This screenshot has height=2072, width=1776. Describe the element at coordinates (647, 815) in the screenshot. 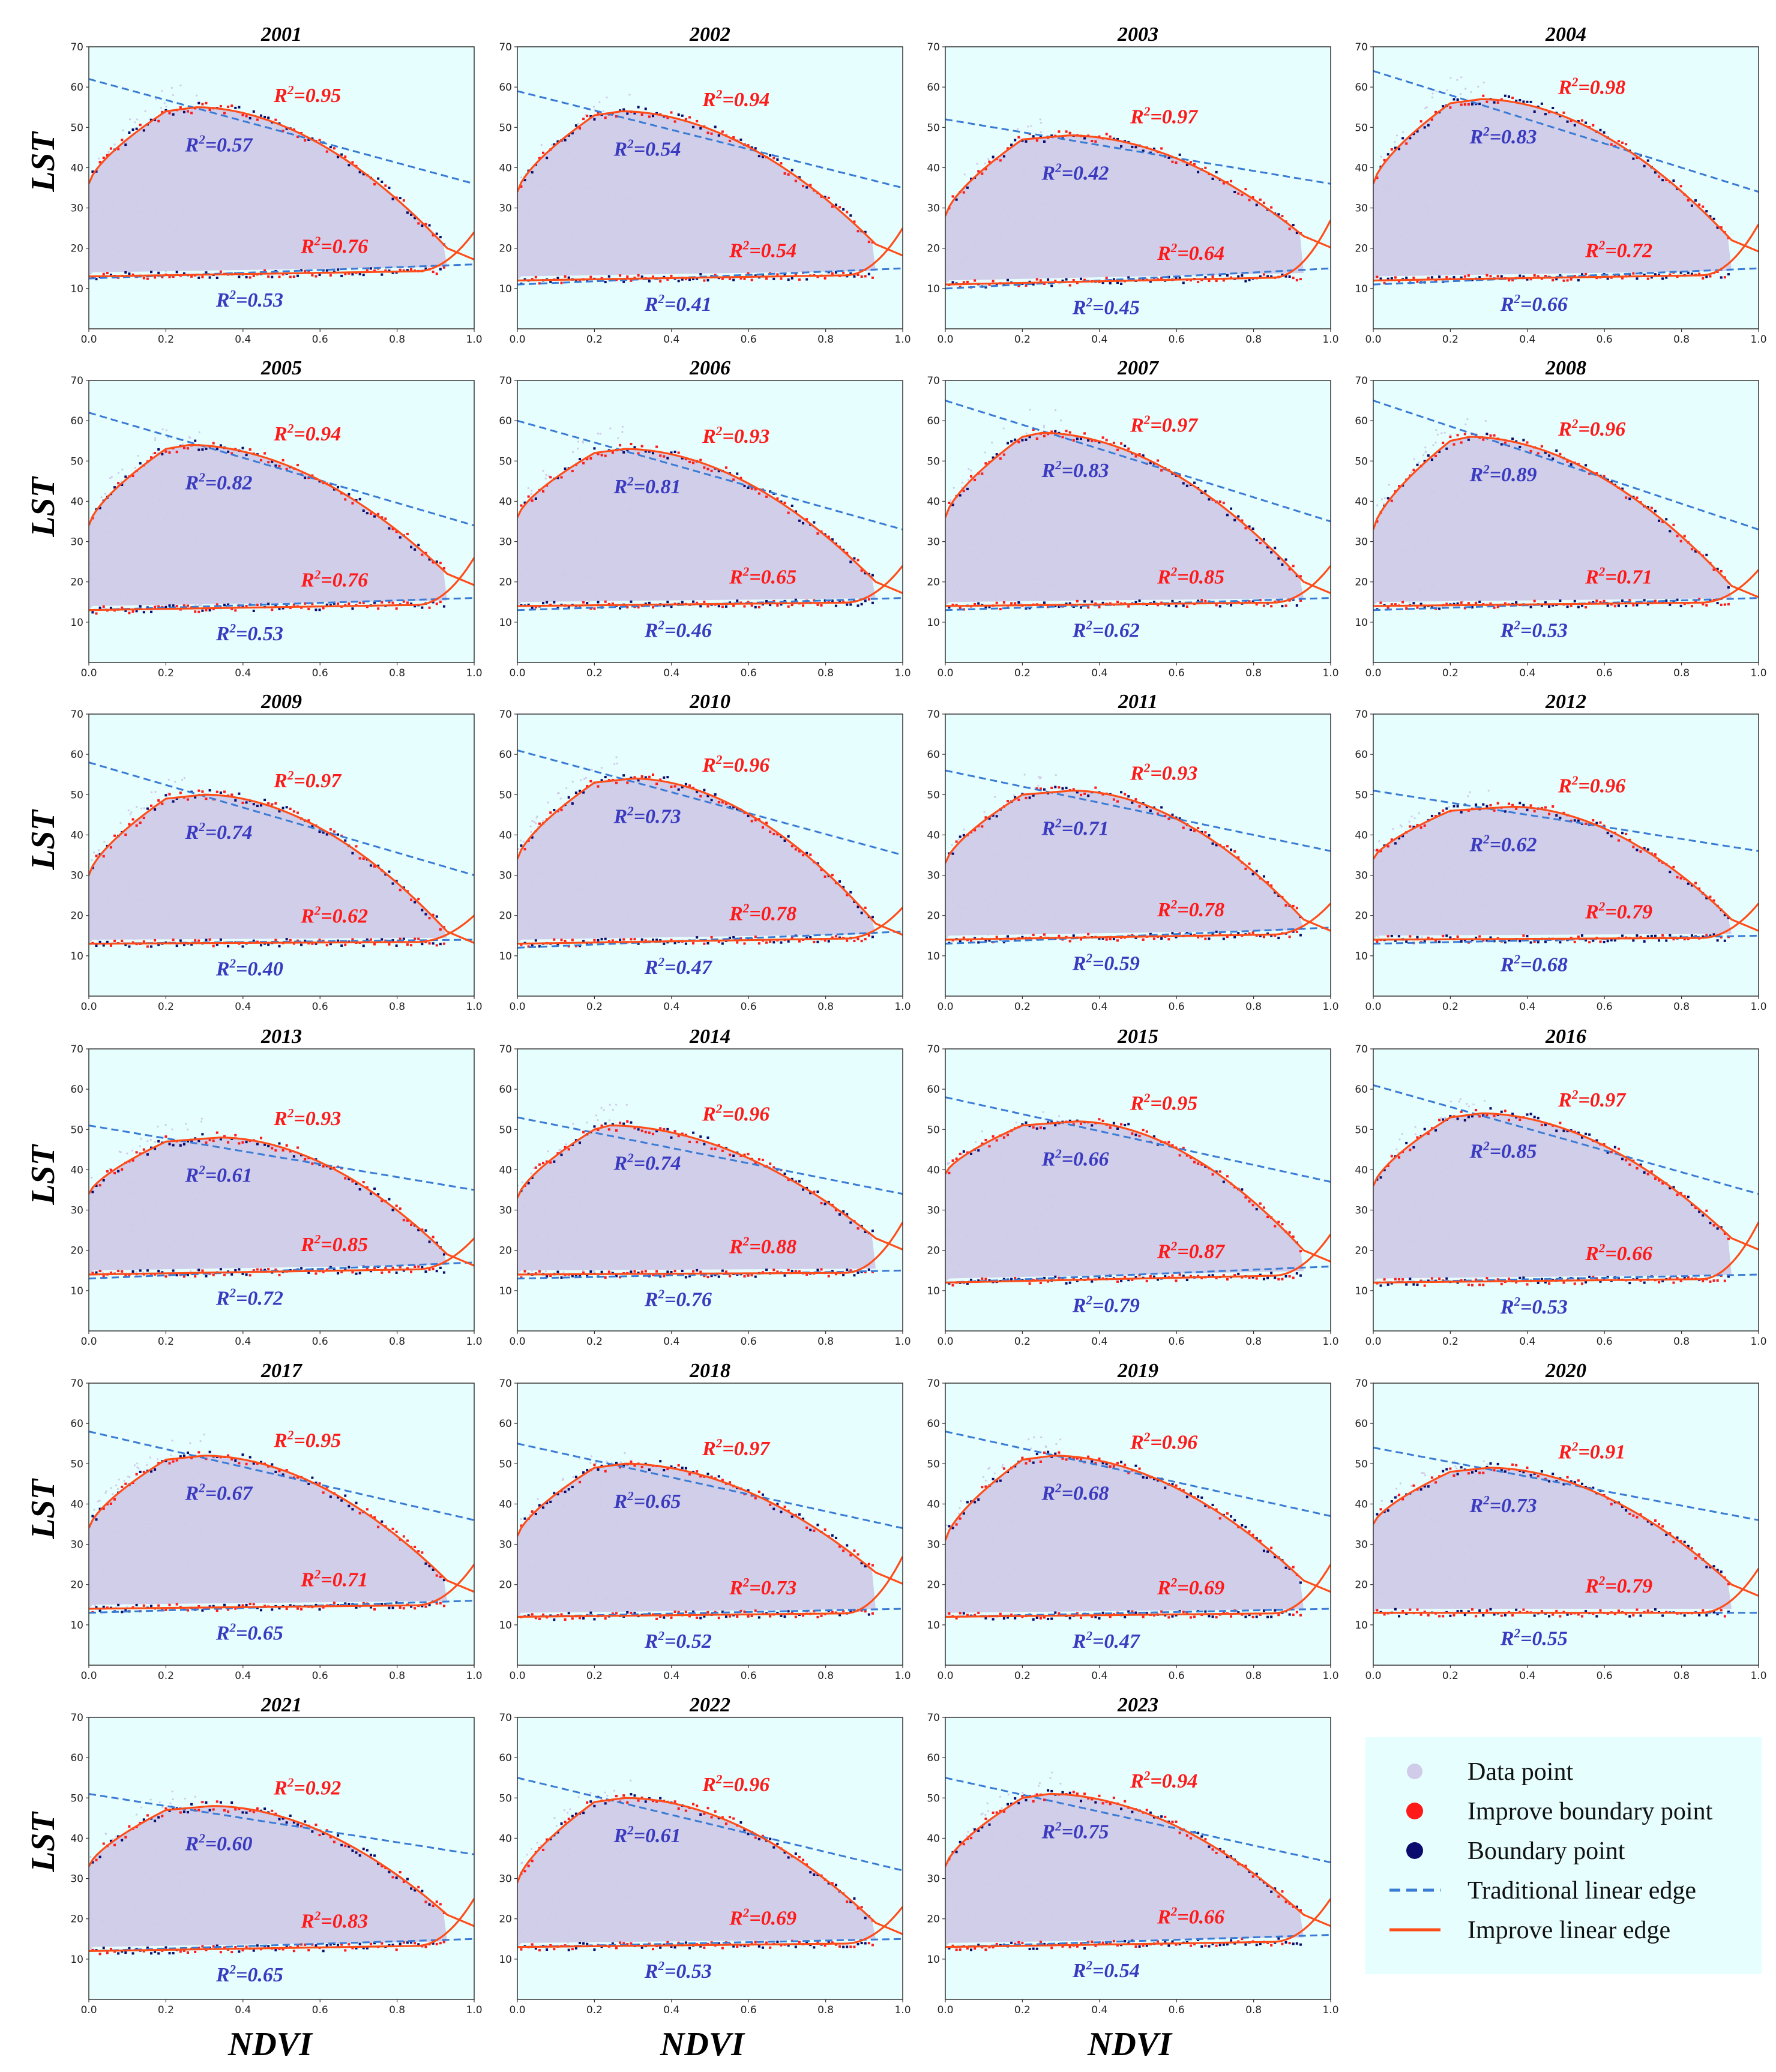

I see `traditional-dry-r2: R2=0.73` at that location.